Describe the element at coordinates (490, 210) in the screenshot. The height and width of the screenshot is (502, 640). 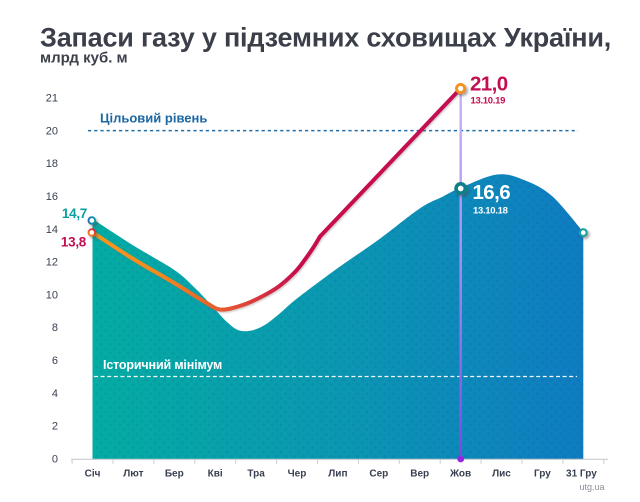
I see `svg-text: 13.10.18` at that location.